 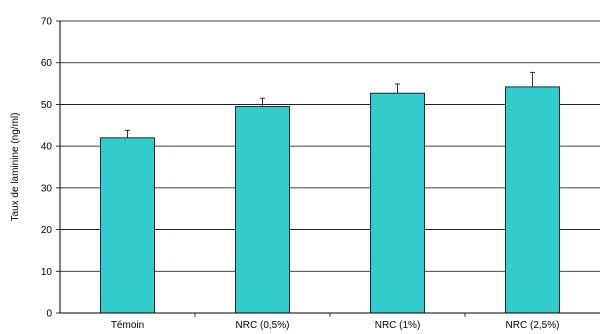 I want to click on x-category-label: Témoin, so click(x=127, y=325).